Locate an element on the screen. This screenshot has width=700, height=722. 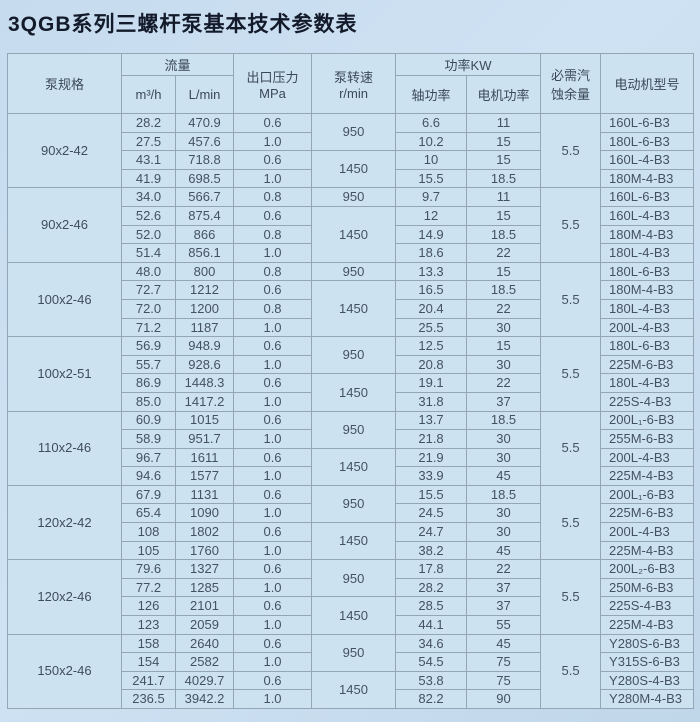
flow-m3h-cell: 27.5 is located at coordinates (148, 141).